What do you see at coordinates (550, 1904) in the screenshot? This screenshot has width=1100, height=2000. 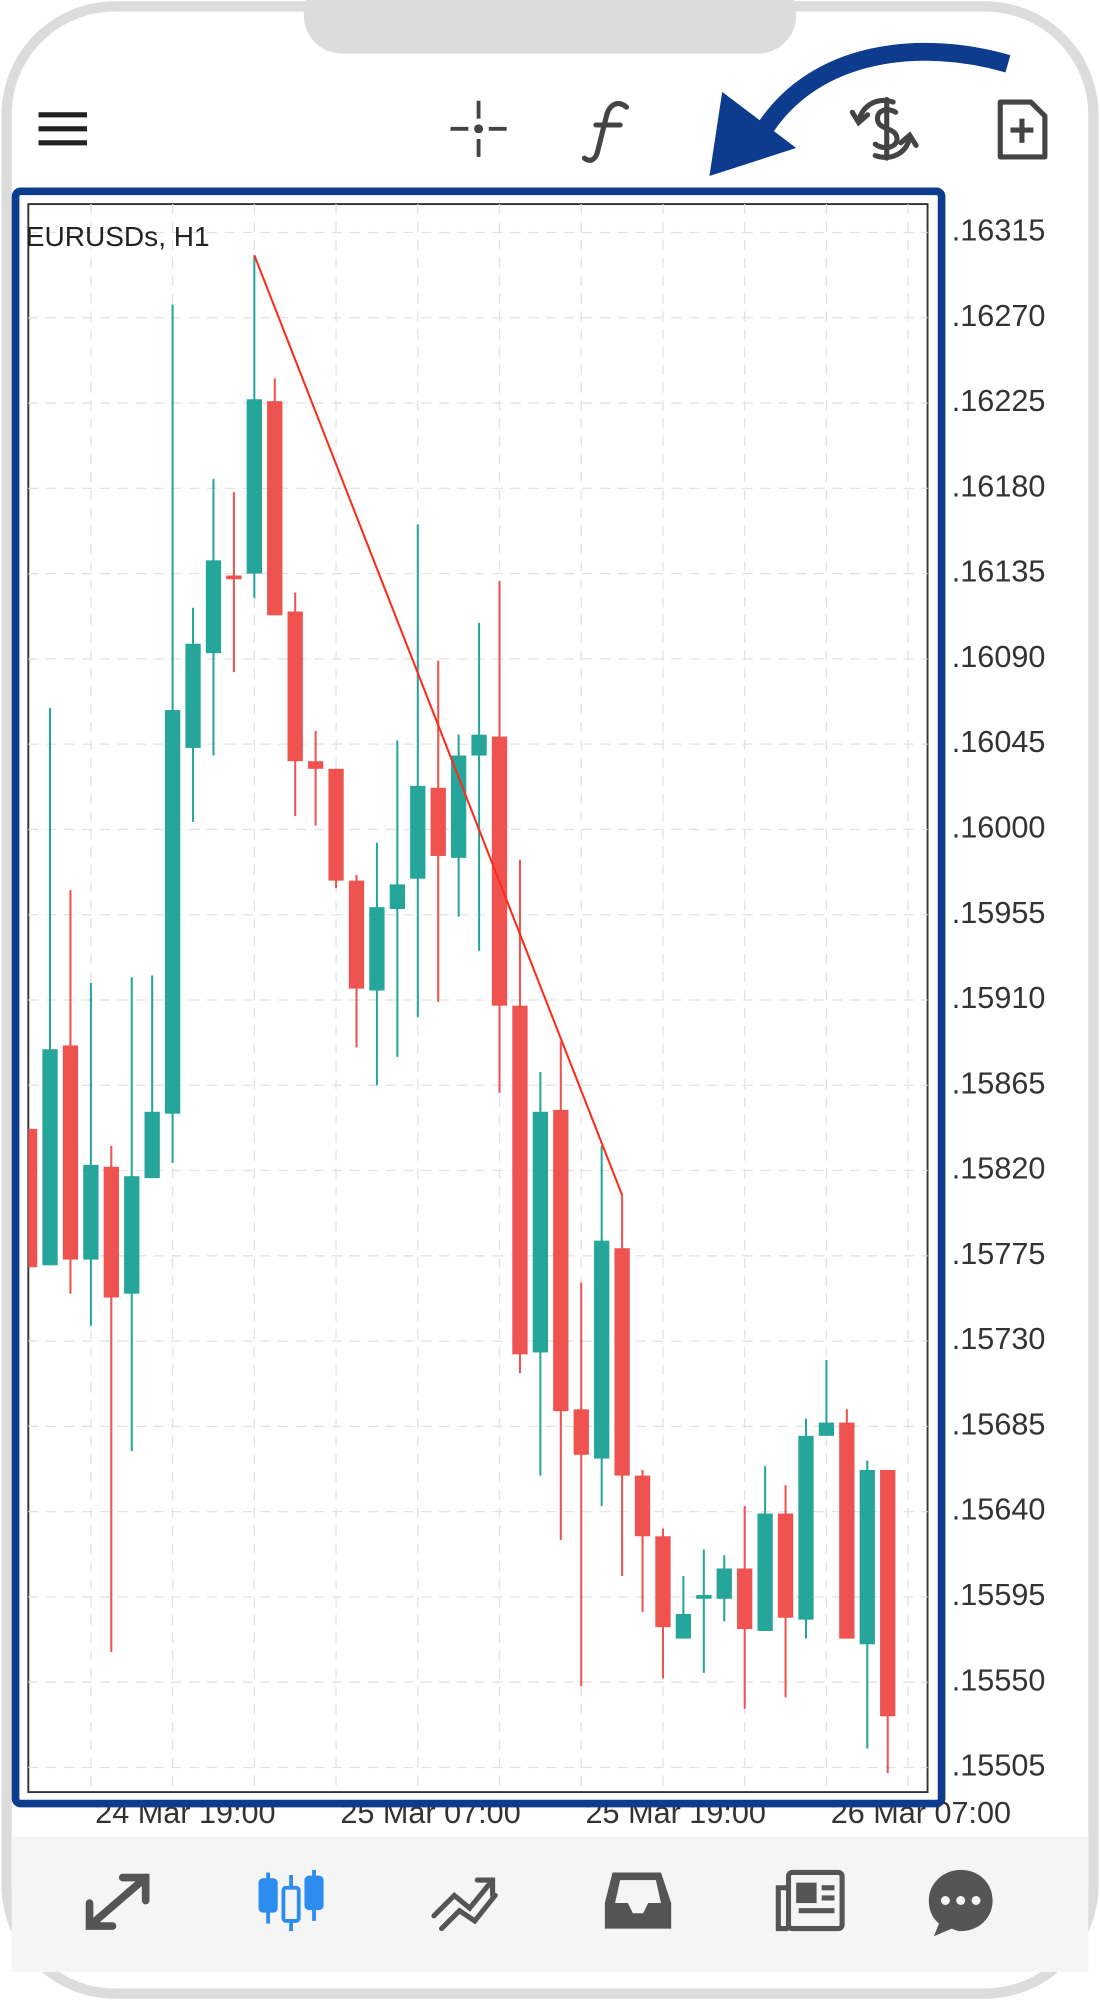 I see `bottom-nav` at bounding box center [550, 1904].